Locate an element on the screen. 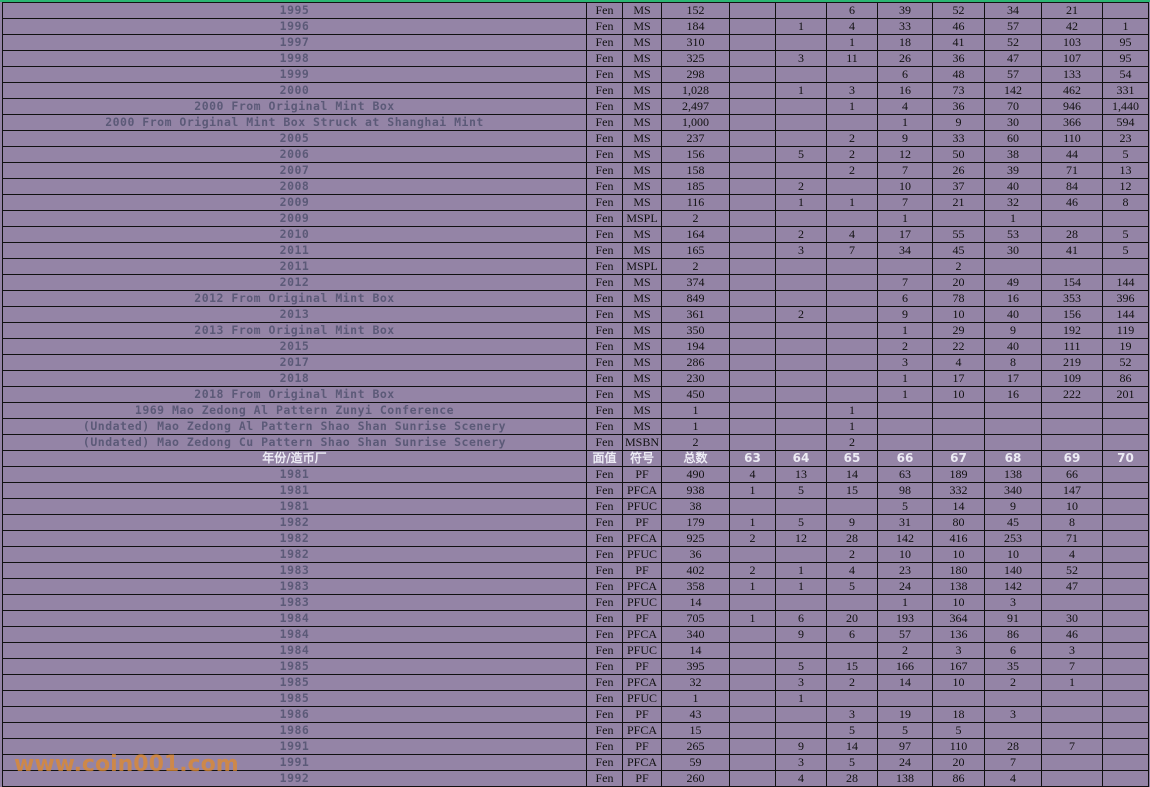 This screenshot has width=1150, height=787. cell-g69: 28 is located at coordinates (1072, 234).